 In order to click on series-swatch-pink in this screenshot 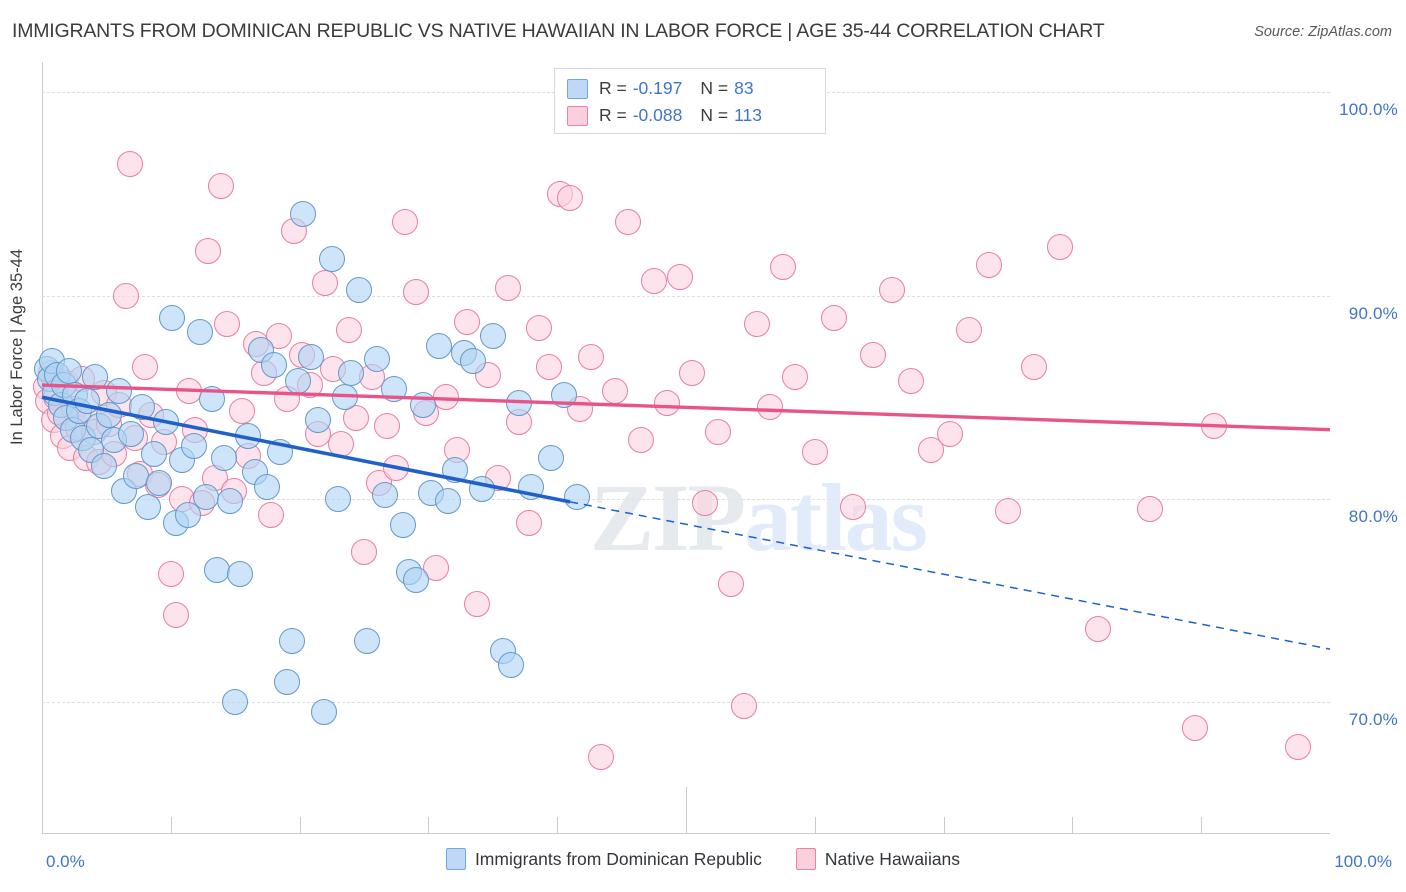, I will do `click(577, 115)`.